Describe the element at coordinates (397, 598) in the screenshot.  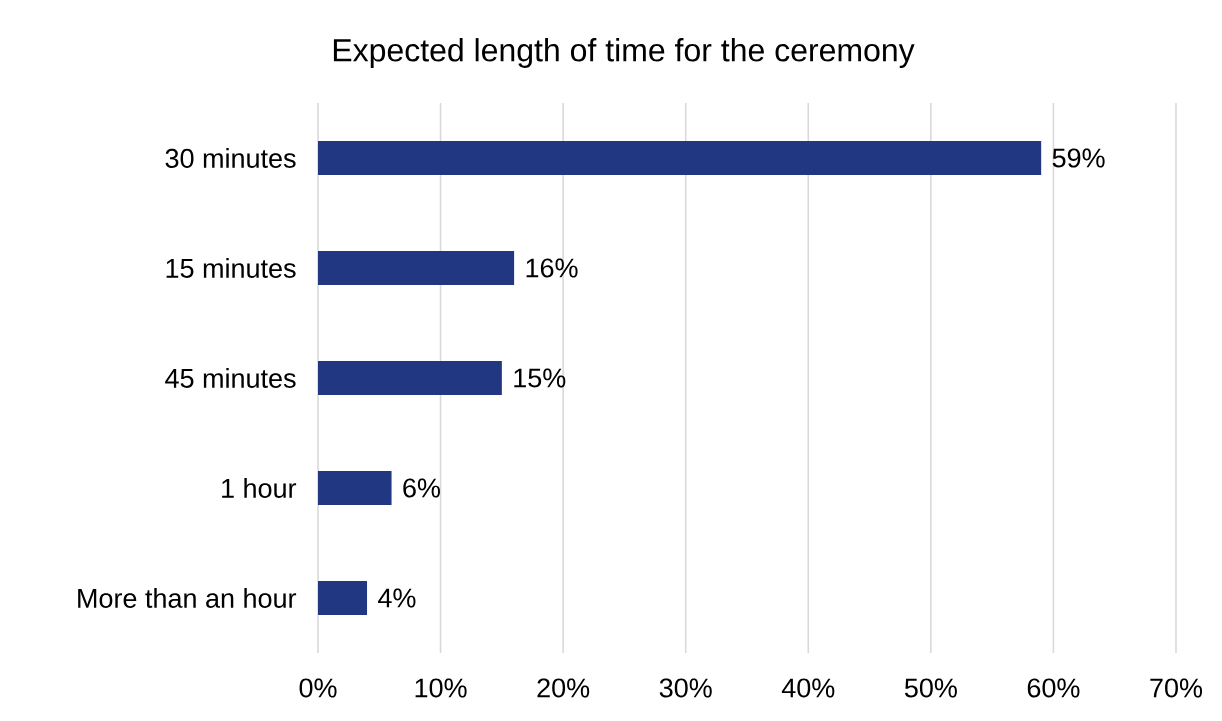
I see `data-label: 4%` at that location.